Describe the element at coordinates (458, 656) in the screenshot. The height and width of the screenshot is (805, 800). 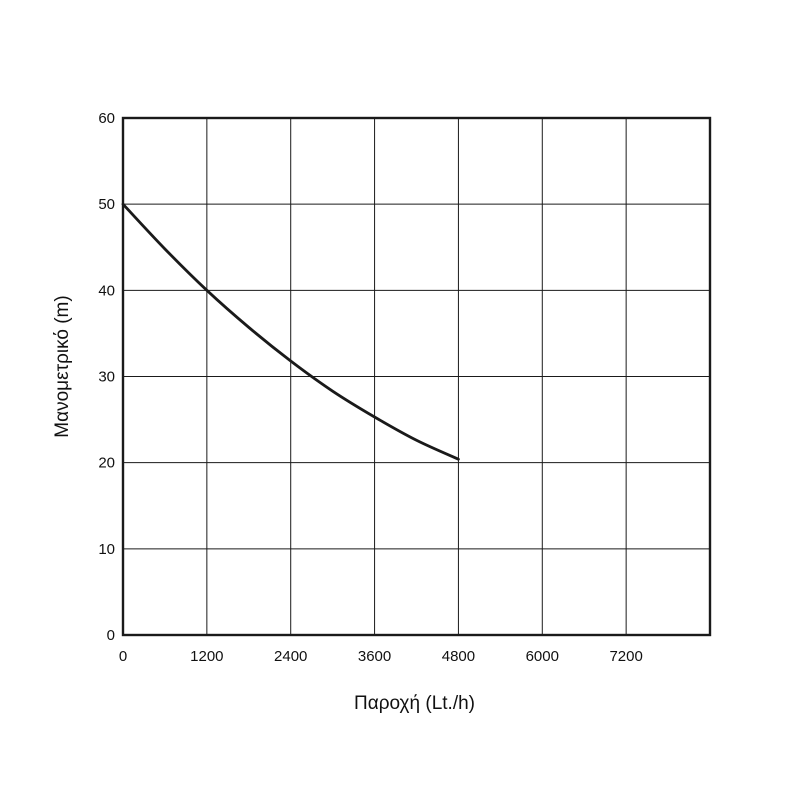
I see `x-tick-label: 4800` at that location.